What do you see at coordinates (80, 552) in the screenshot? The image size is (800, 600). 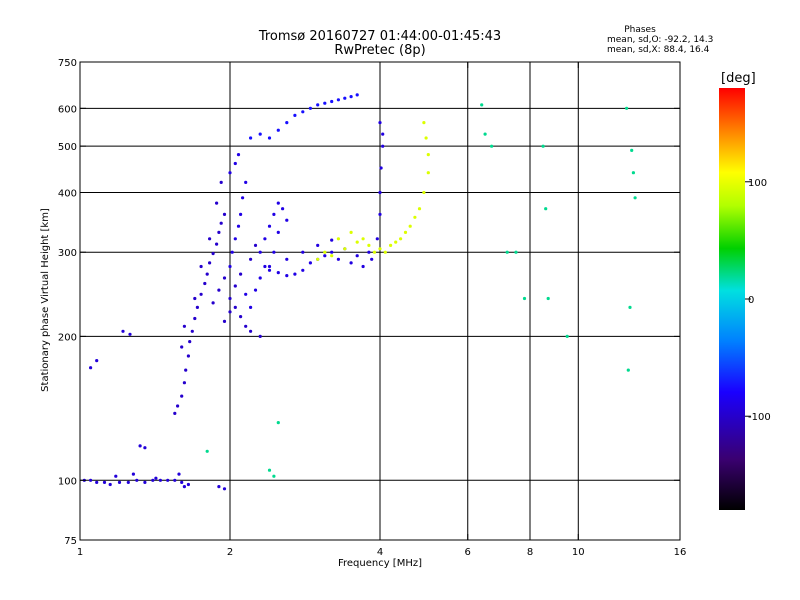 I see `x-tick-label: 1` at bounding box center [80, 552].